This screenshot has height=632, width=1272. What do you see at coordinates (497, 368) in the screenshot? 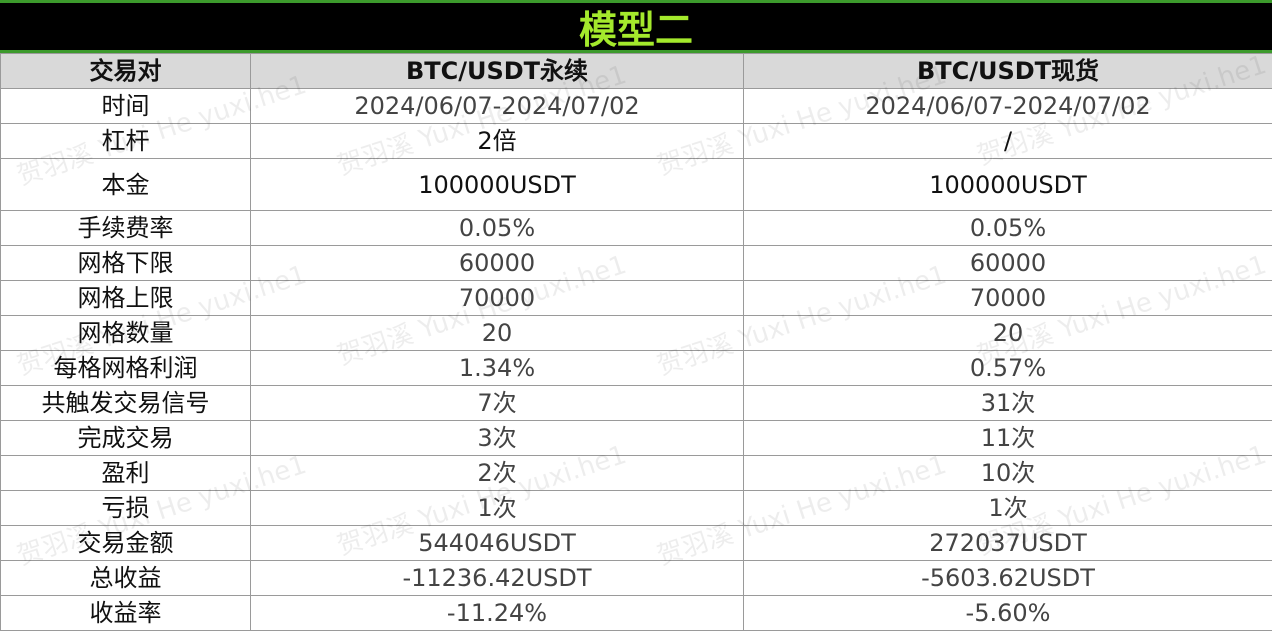
I see `cell-value: 1.34%` at bounding box center [497, 368].